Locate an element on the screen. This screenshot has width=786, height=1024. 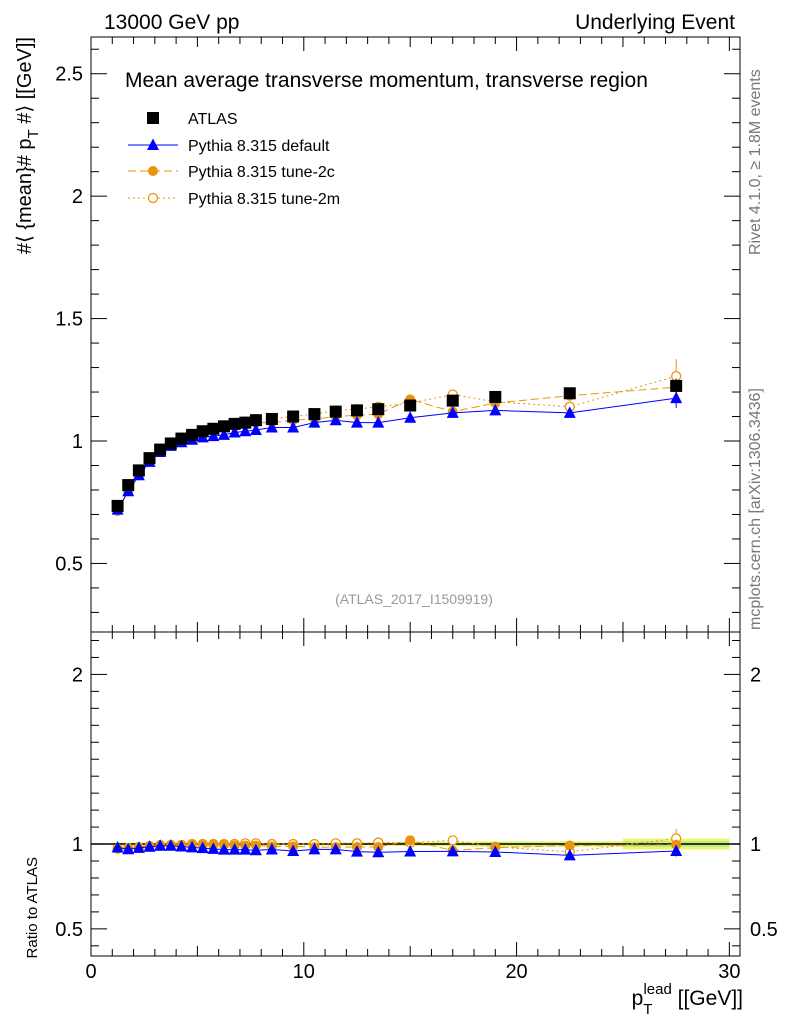
ratio-series-pythia-8-315-default is located at coordinates (397, 850).